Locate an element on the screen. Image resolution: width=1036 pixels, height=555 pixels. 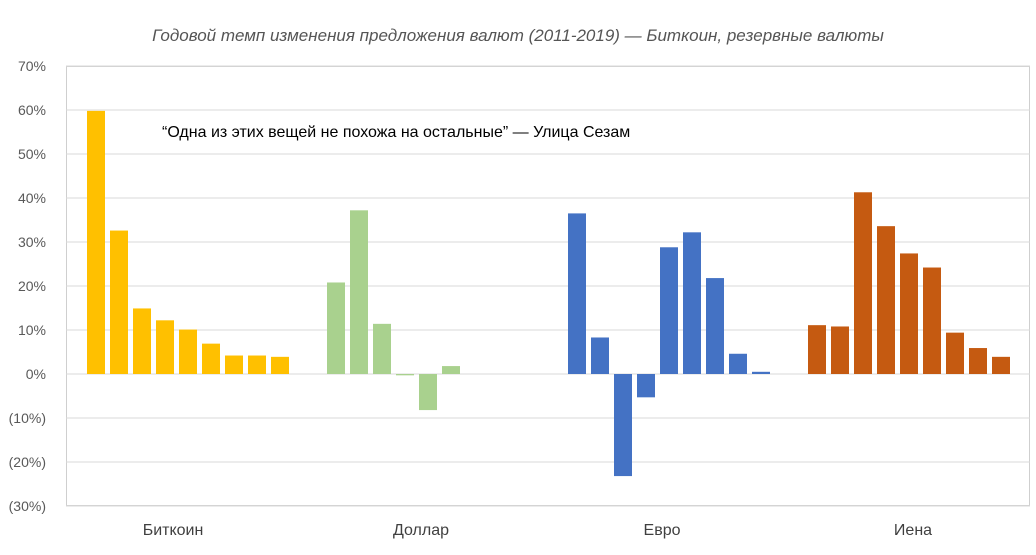
y-tick-label: (30%) is located at coordinates (27, 506).